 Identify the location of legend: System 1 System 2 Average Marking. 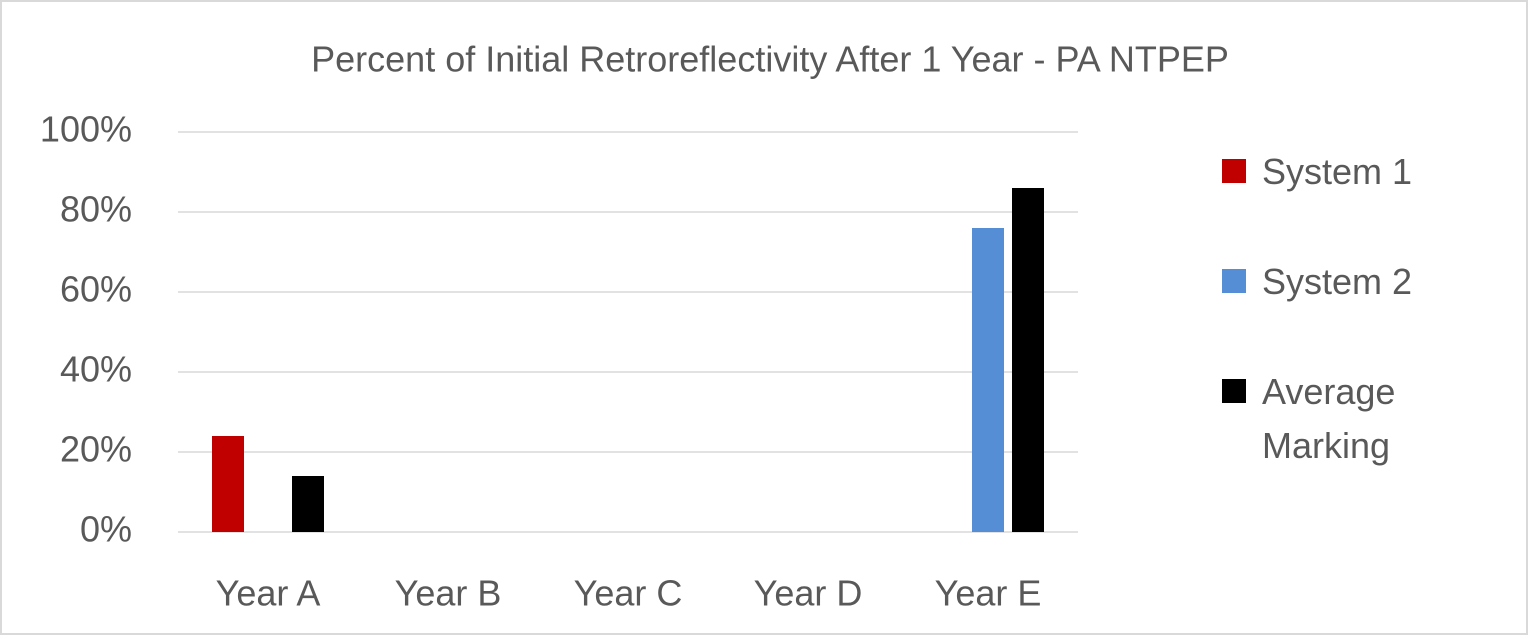
(1337, 309).